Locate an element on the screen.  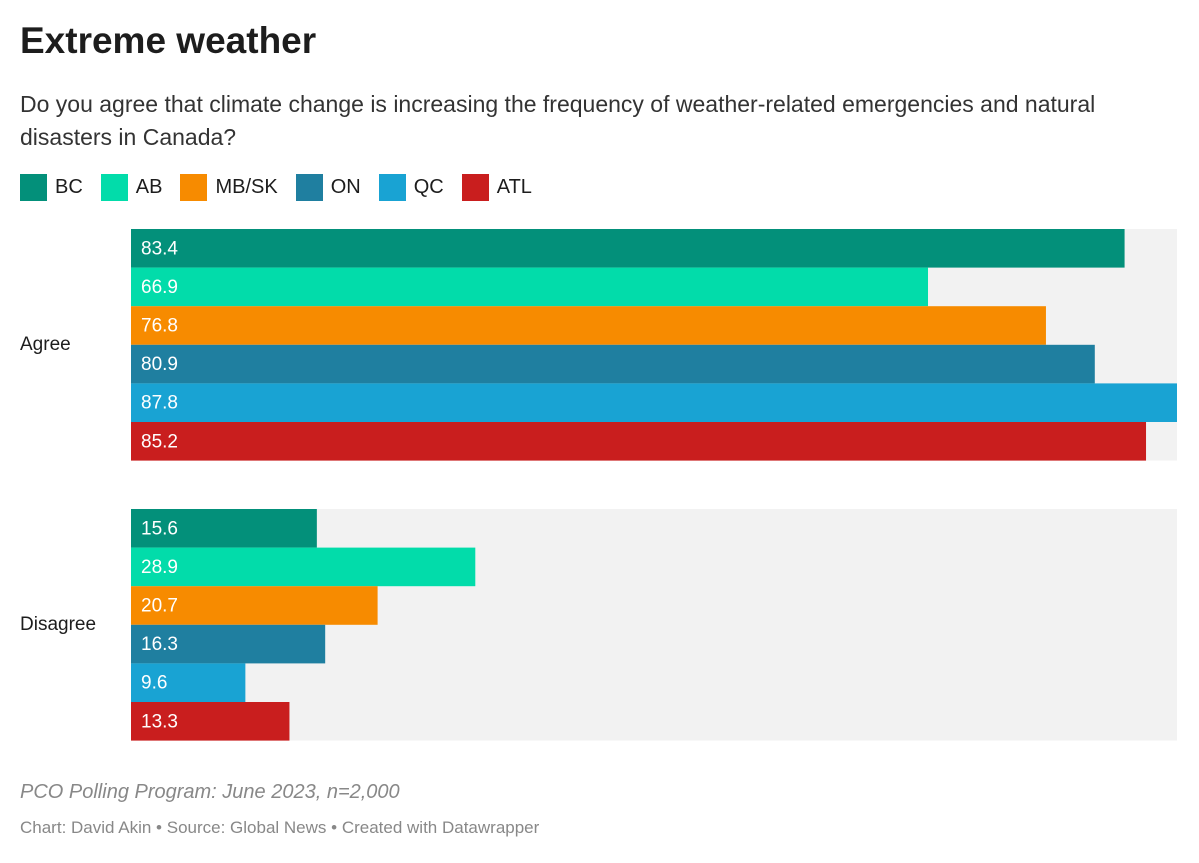
legend-label: MB/SK is located at coordinates (246, 187).